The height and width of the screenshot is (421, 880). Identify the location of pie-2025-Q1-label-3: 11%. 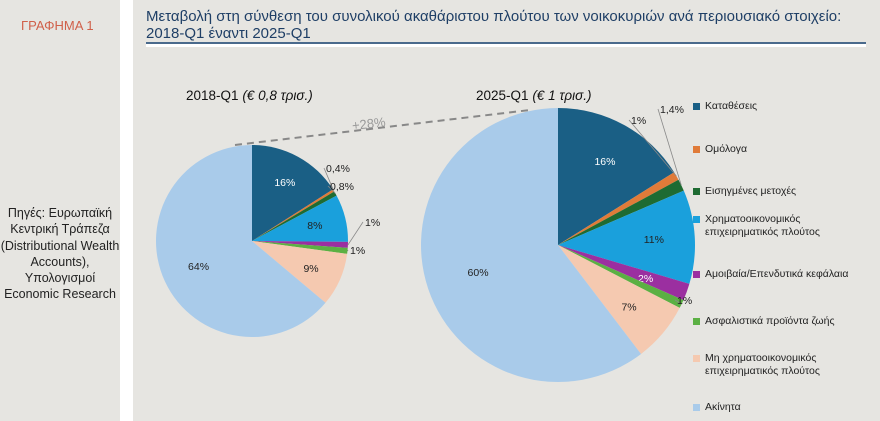
(654, 240).